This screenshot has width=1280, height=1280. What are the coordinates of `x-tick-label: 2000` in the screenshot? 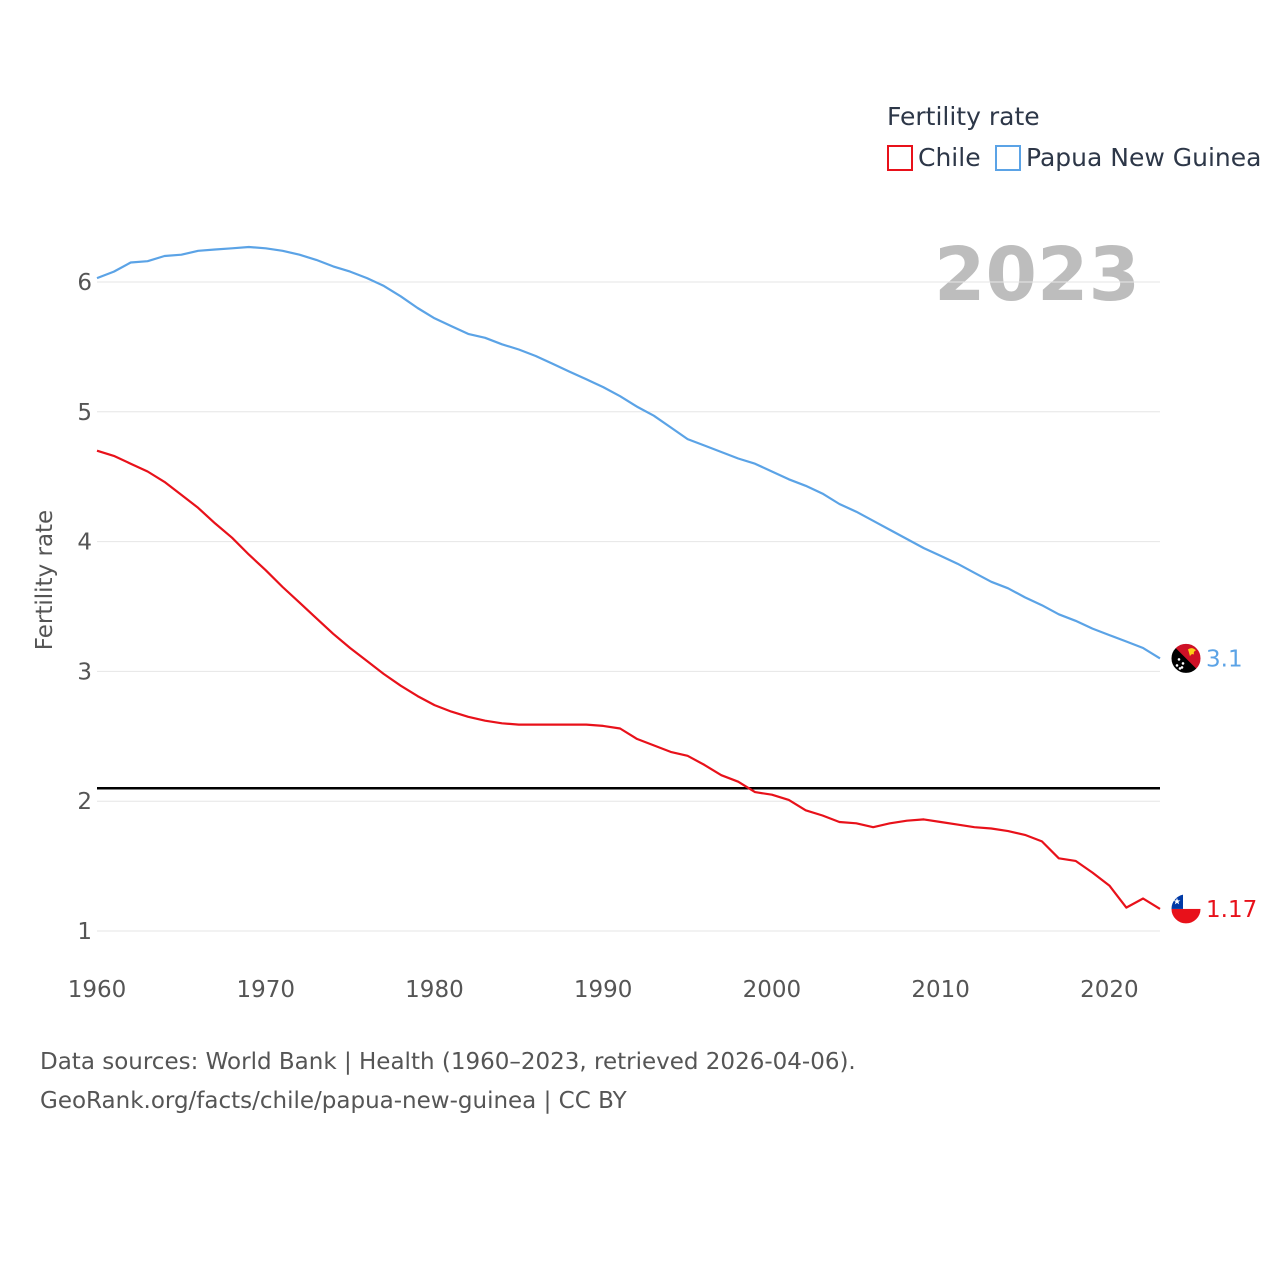 It's located at (772, 990).